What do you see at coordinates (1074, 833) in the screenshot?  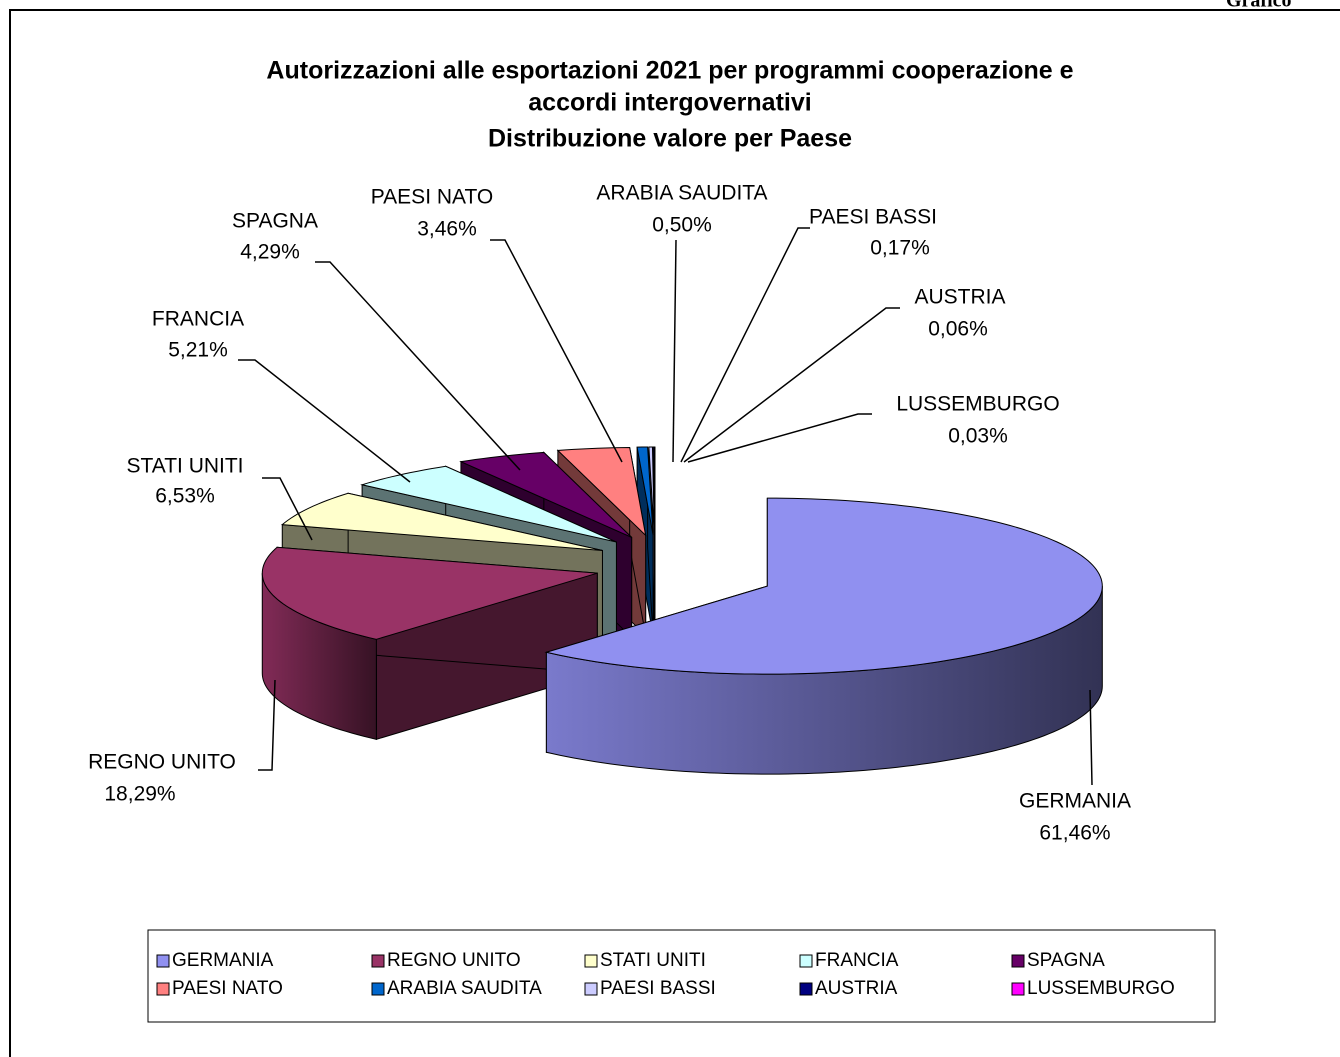 I see `data-label-value: 61,46%` at bounding box center [1074, 833].